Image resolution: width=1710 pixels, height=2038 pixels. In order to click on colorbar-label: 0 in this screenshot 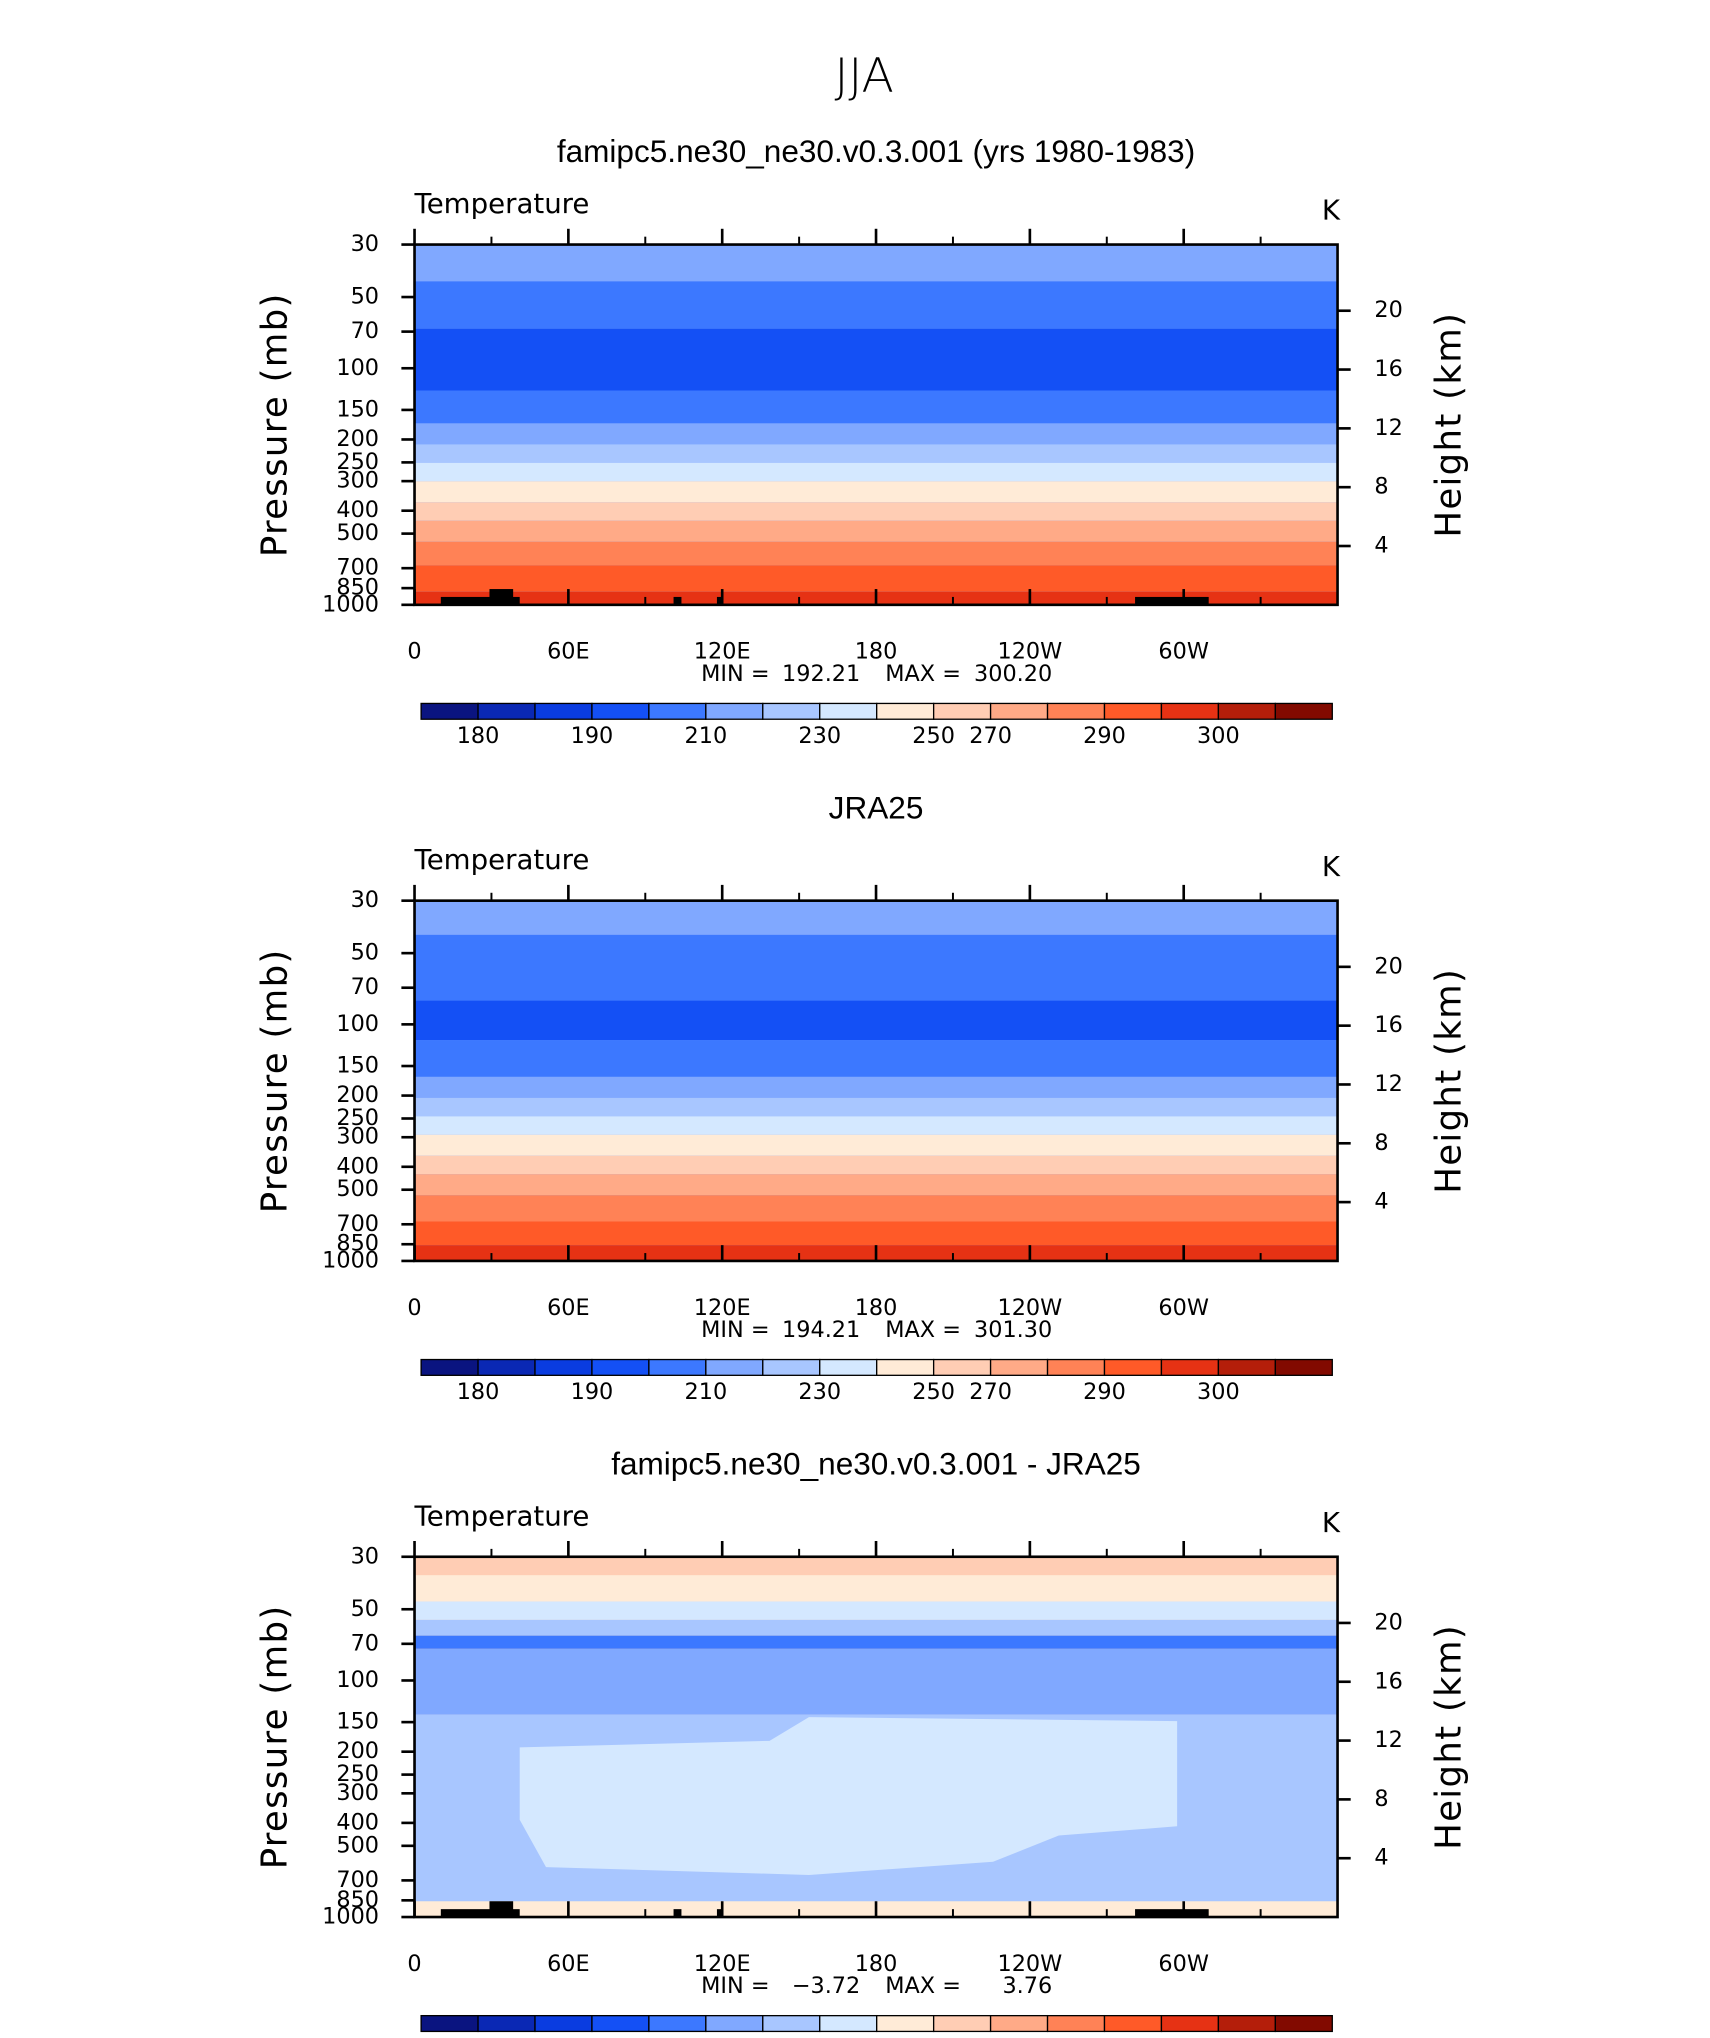, I will do `click(877, 2036)`.